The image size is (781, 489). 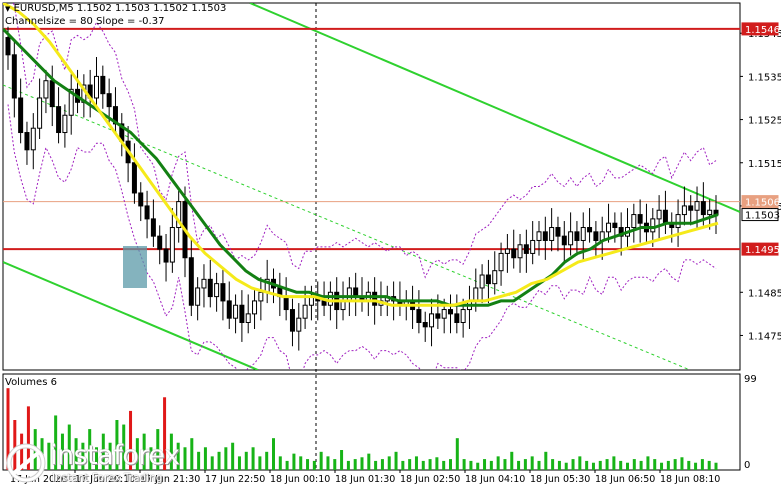 What do you see at coordinates (764, 121) in the screenshot?
I see `price-tick-label: 1.1525` at bounding box center [764, 121].